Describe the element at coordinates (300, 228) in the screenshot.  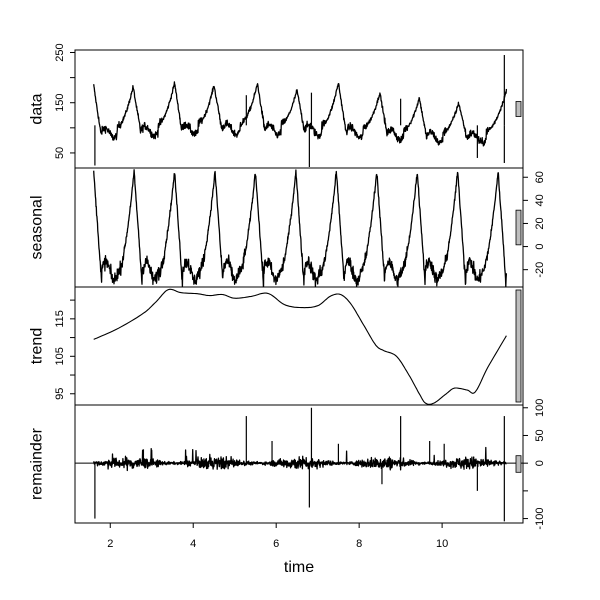
I see `seasonal-line` at that location.